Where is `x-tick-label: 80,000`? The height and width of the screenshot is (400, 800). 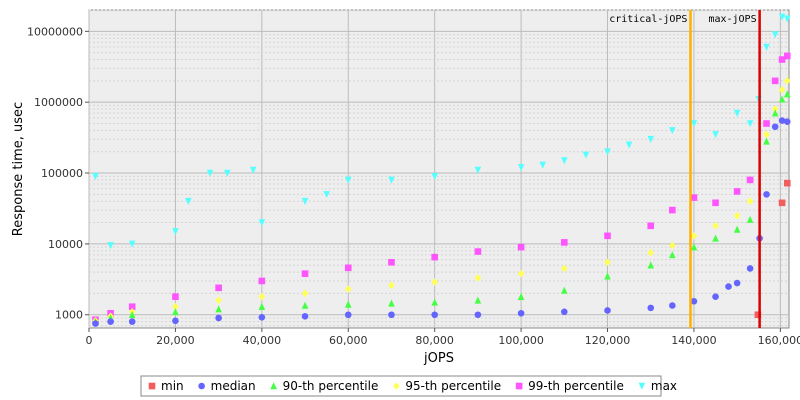 x-tick-label: 80,000 is located at coordinates (434, 340).